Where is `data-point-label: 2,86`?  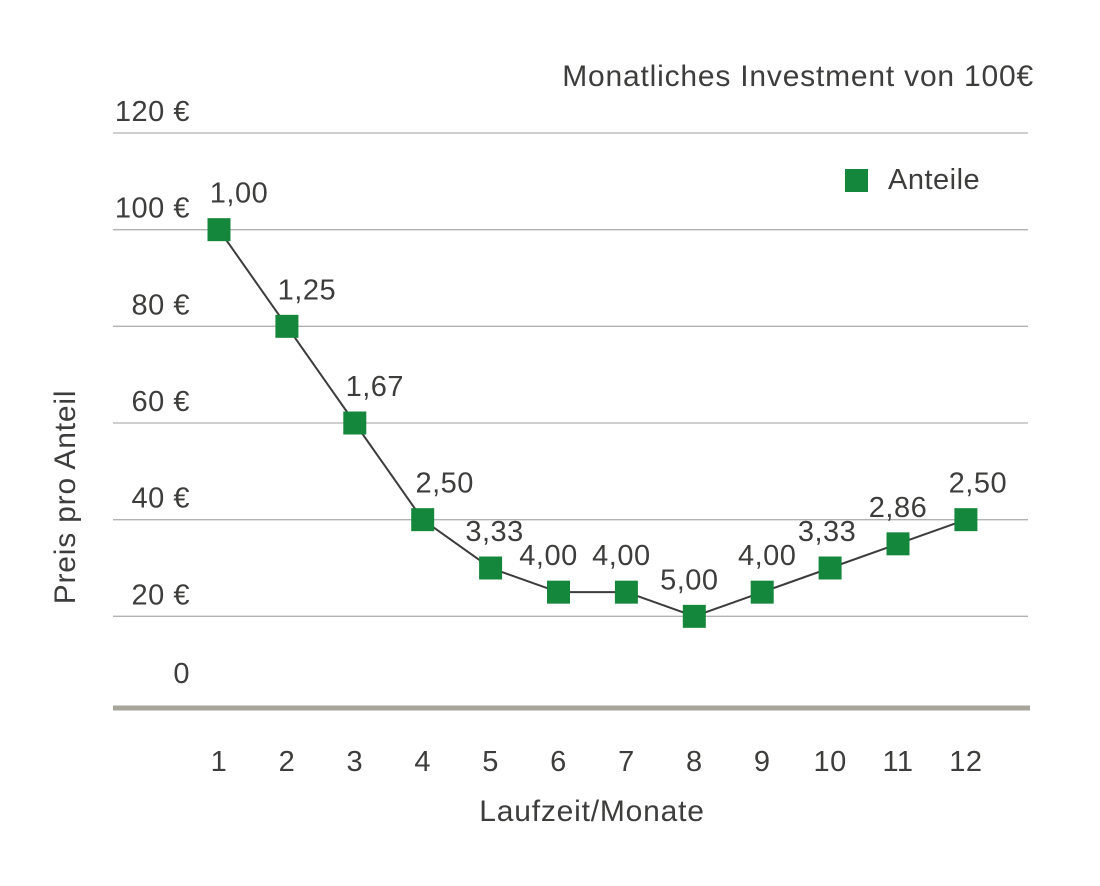
data-point-label: 2,86 is located at coordinates (898, 508).